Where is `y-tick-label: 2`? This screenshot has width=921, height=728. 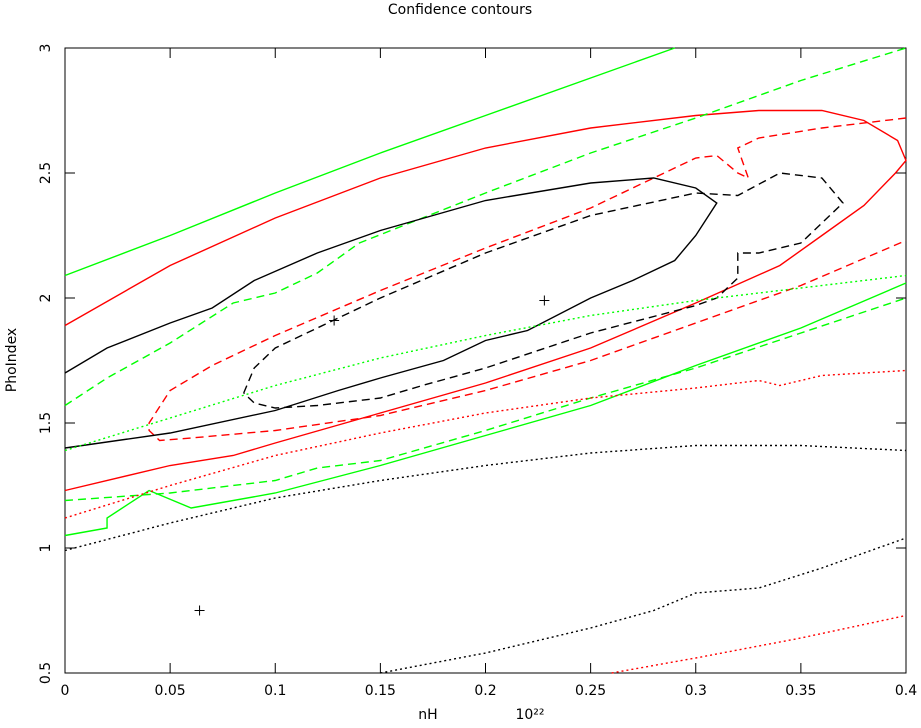
y-tick-label: 2 is located at coordinates (46, 298).